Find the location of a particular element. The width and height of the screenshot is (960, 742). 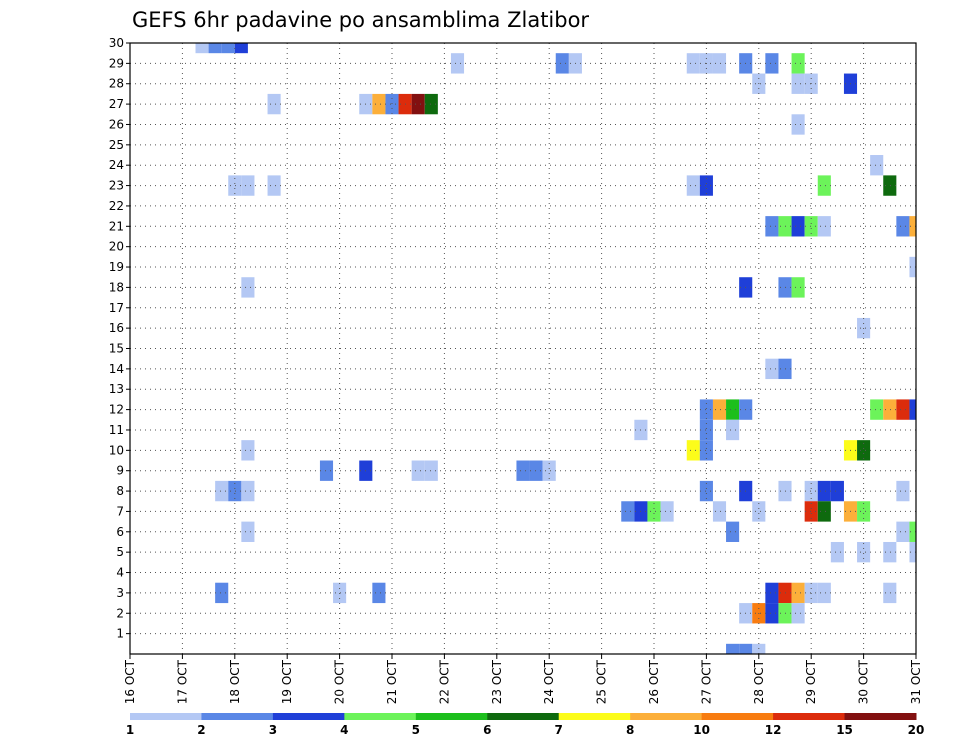

x-tick-label: 25 OCT is located at coordinates (602, 681).